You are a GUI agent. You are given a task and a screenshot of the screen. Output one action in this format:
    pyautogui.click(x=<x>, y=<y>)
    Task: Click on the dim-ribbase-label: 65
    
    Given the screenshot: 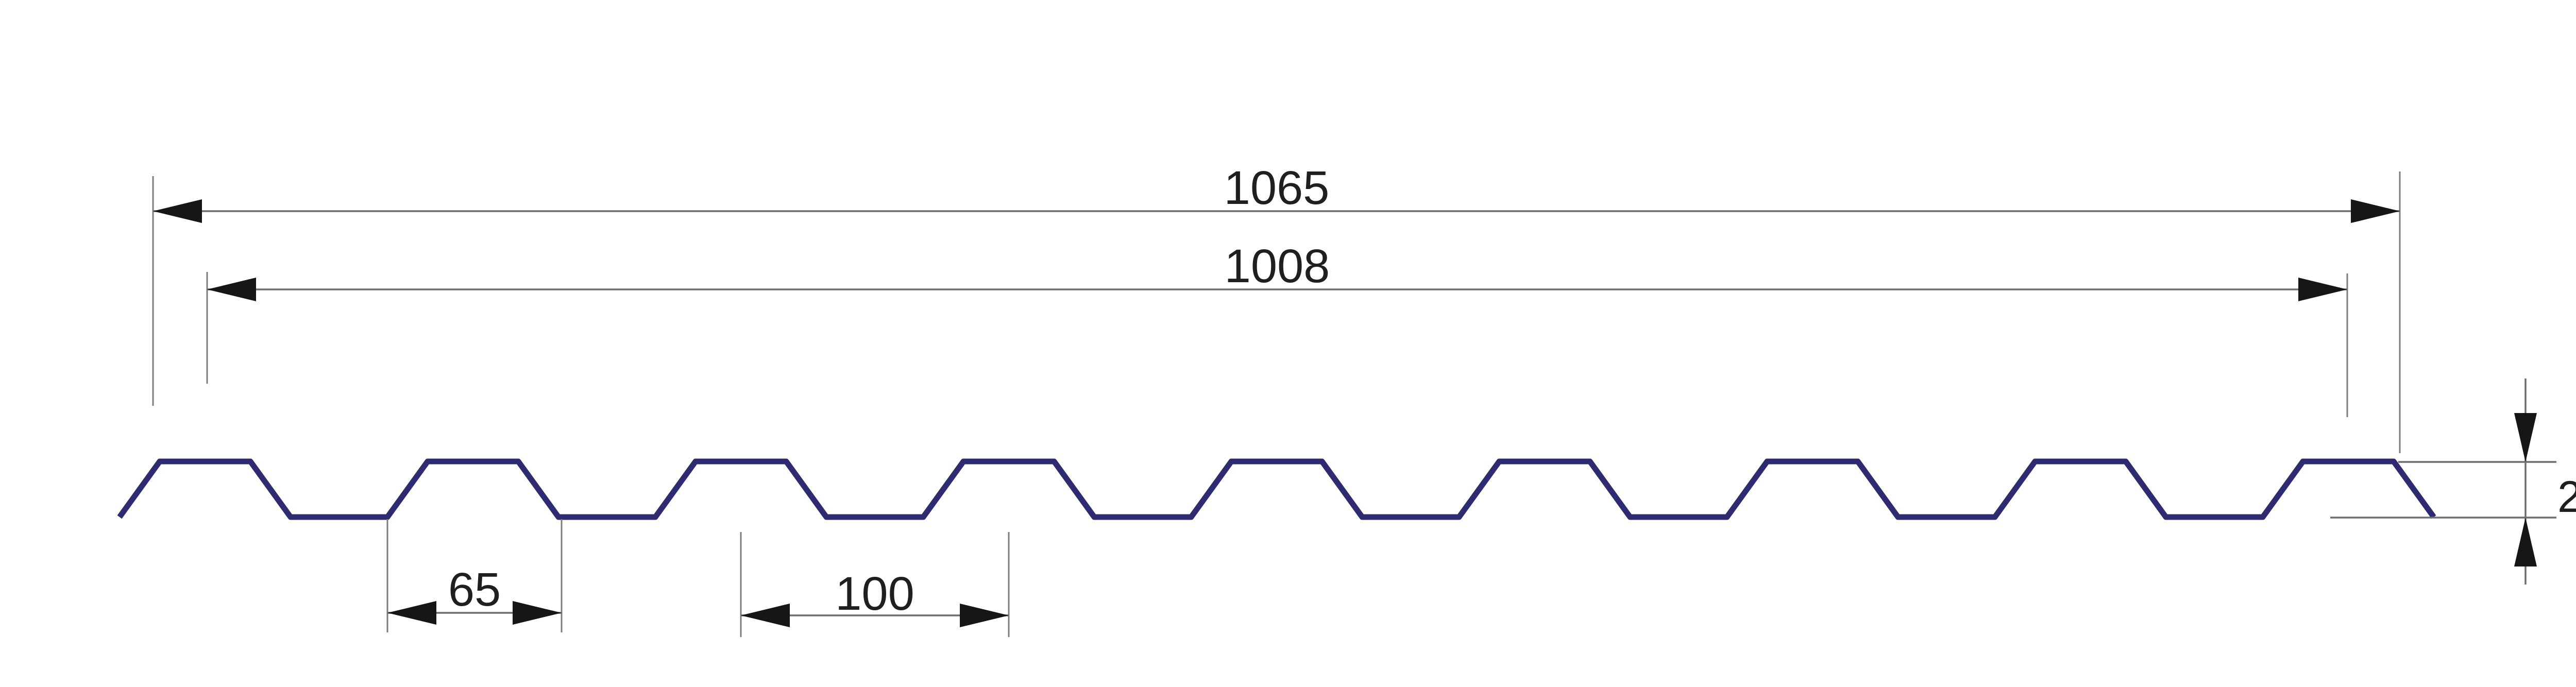 What is the action you would take?
    pyautogui.click(x=474, y=589)
    